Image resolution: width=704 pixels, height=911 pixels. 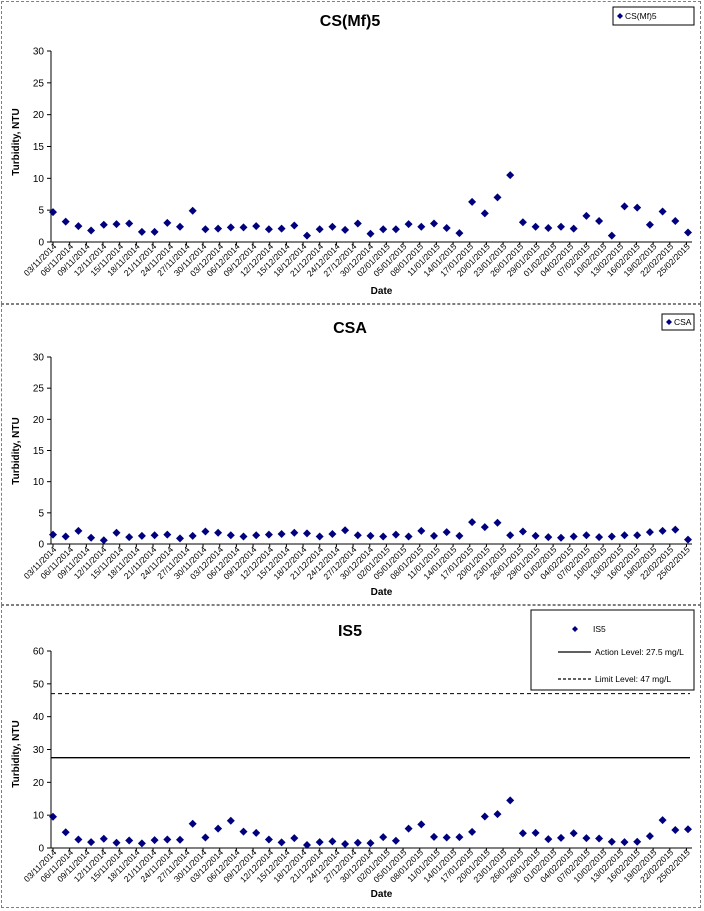 I want to click on y-tick-label: 10, so click(x=39, y=482).